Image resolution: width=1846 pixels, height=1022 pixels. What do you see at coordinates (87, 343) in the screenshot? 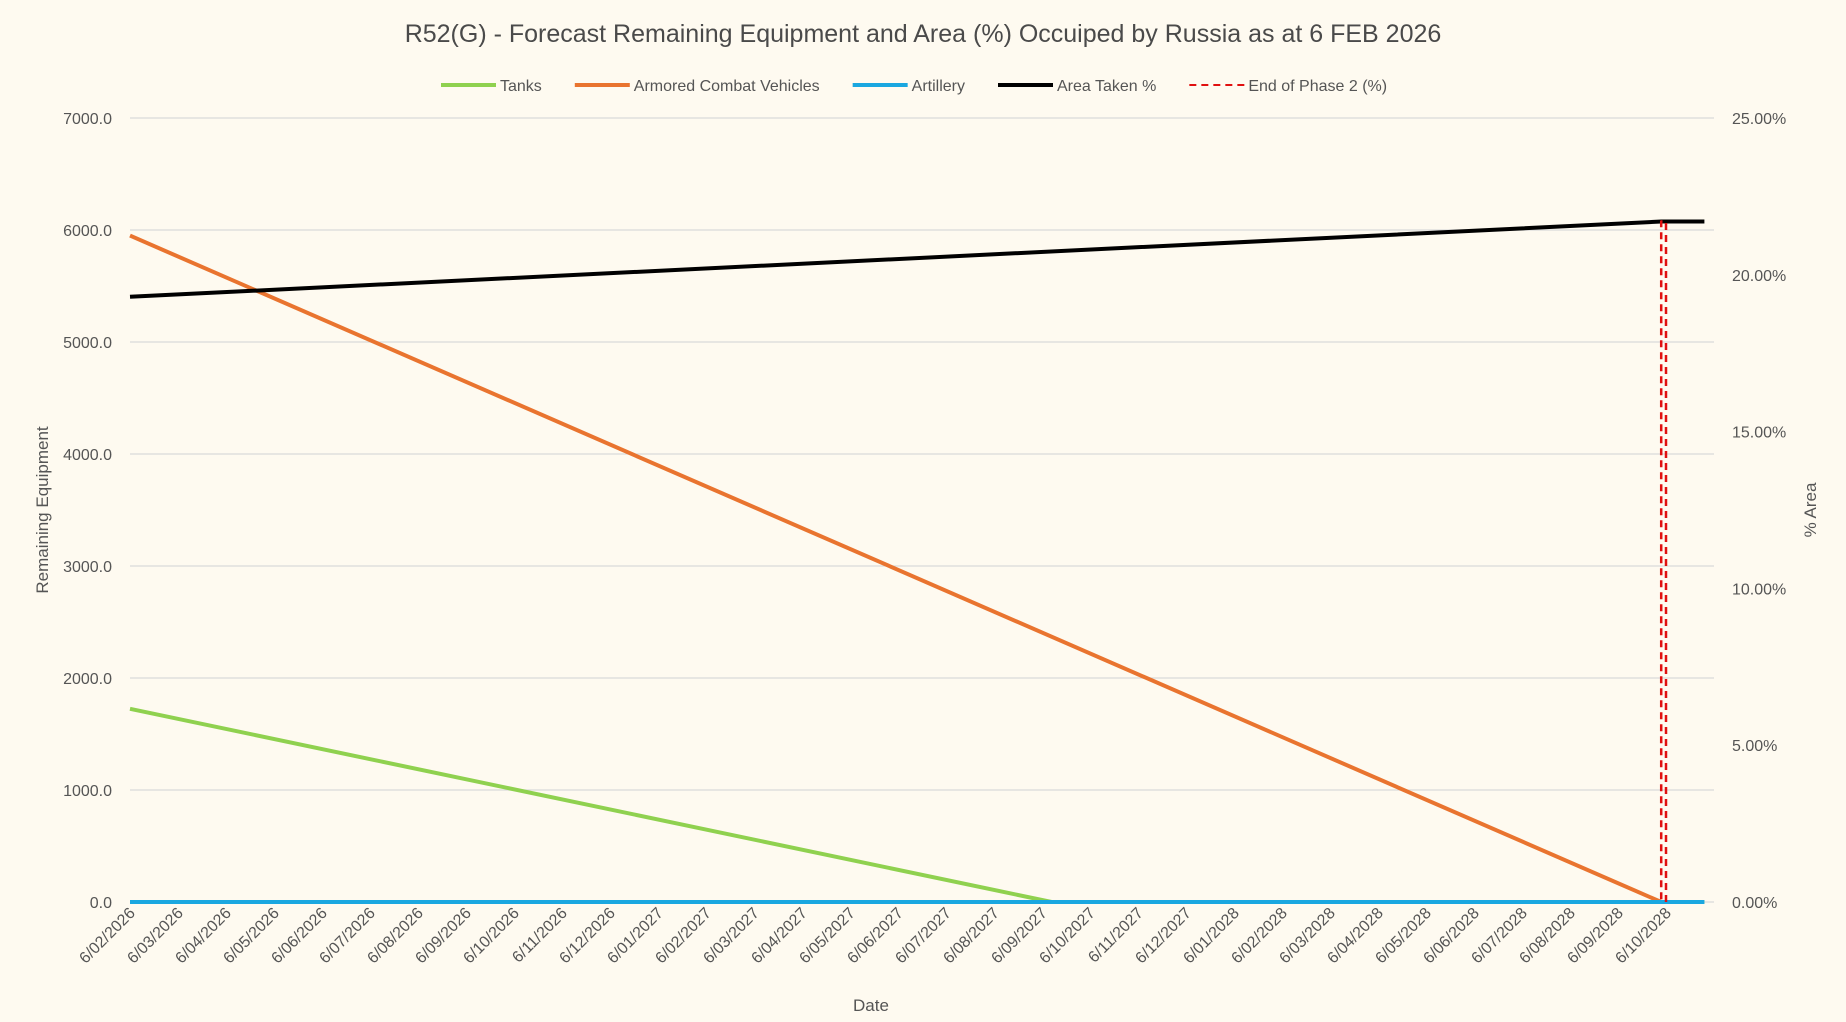
I see `y-tick-label: 5000.0` at bounding box center [87, 343].